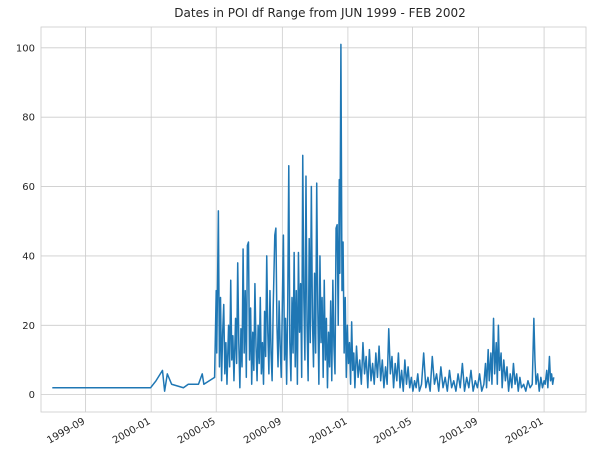 Image resolution: width=592 pixels, height=449 pixels. Describe the element at coordinates (28, 256) in the screenshot. I see `y-tick-label: 40` at that location.